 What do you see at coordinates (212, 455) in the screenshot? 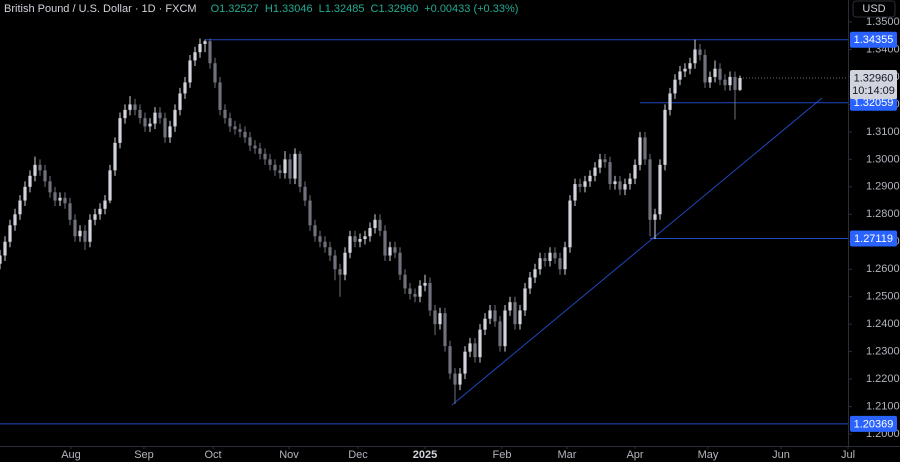
I see `x-tick-label: Oct` at bounding box center [212, 455].